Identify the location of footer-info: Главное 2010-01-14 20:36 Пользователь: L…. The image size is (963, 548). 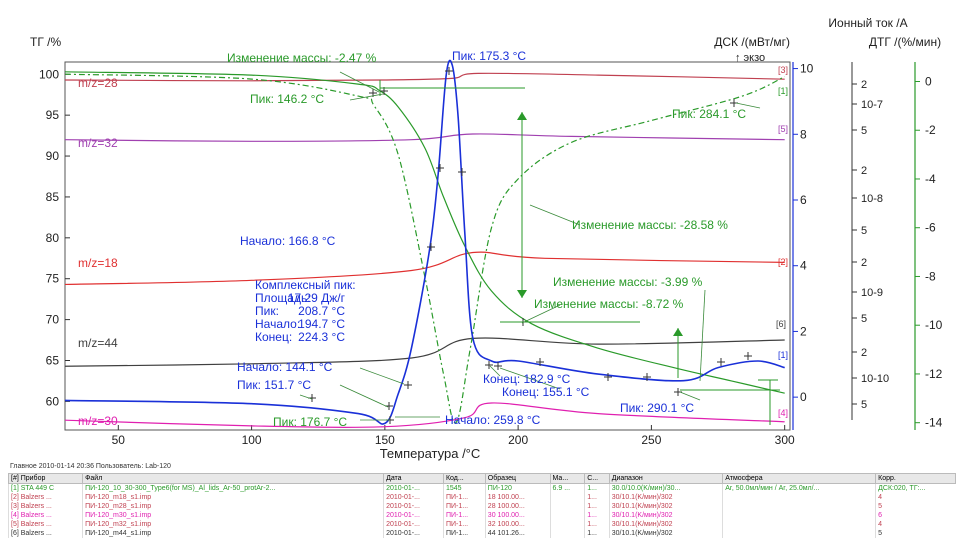
(90, 466).